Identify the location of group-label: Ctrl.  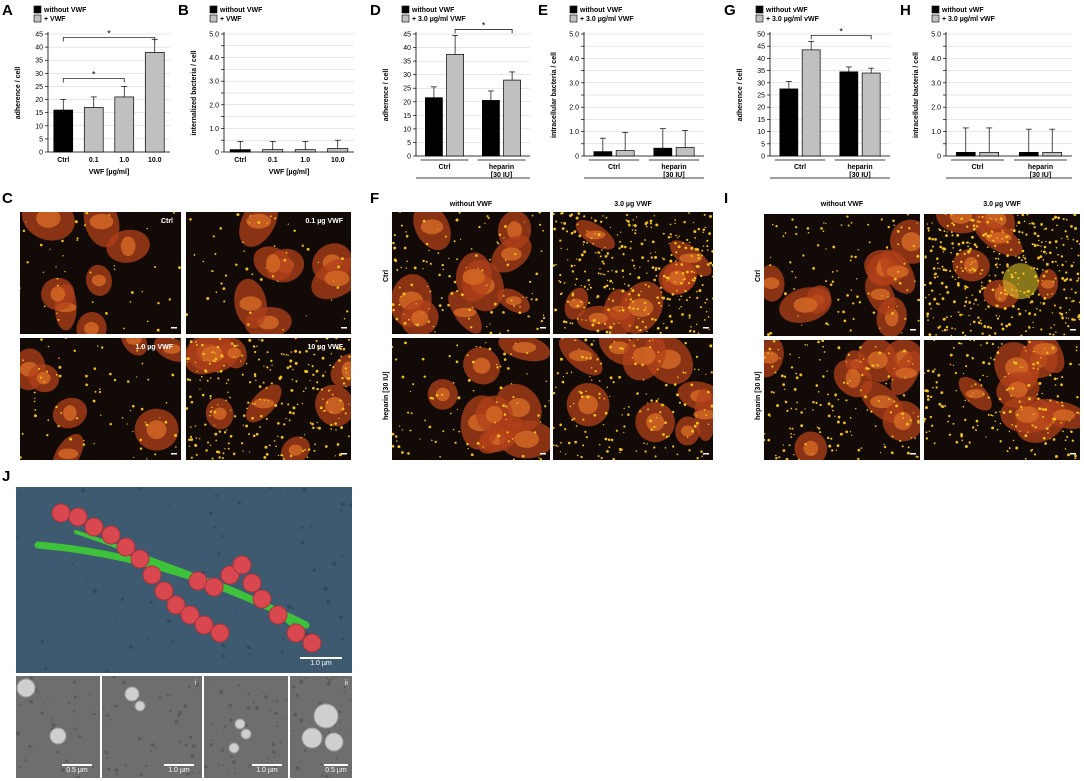
(444, 167).